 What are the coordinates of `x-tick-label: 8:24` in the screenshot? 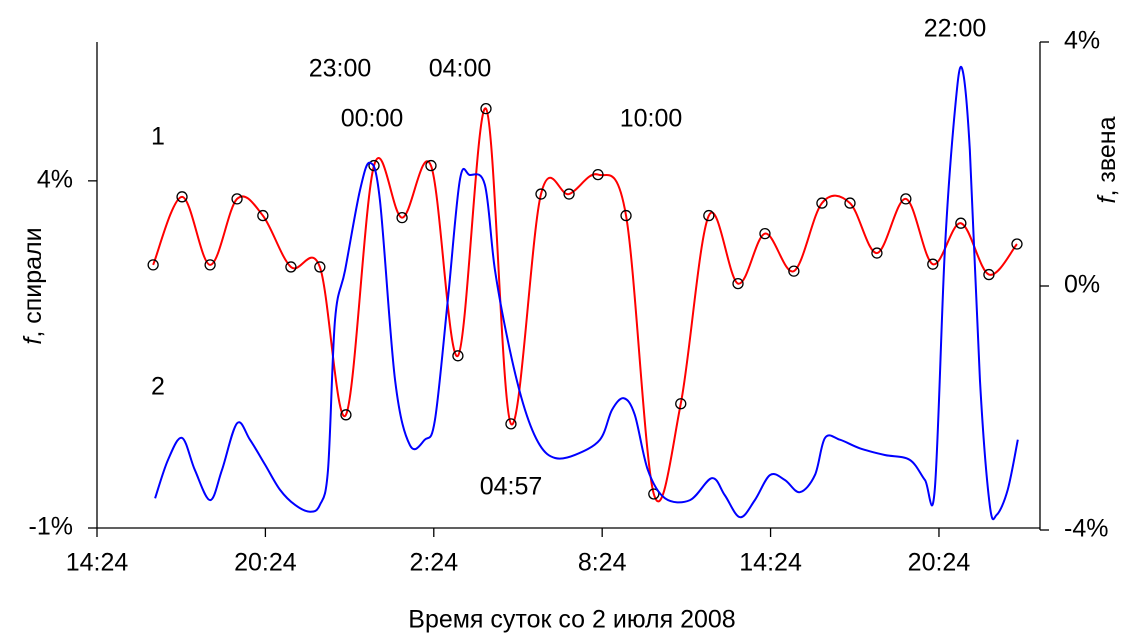 It's located at (602, 563).